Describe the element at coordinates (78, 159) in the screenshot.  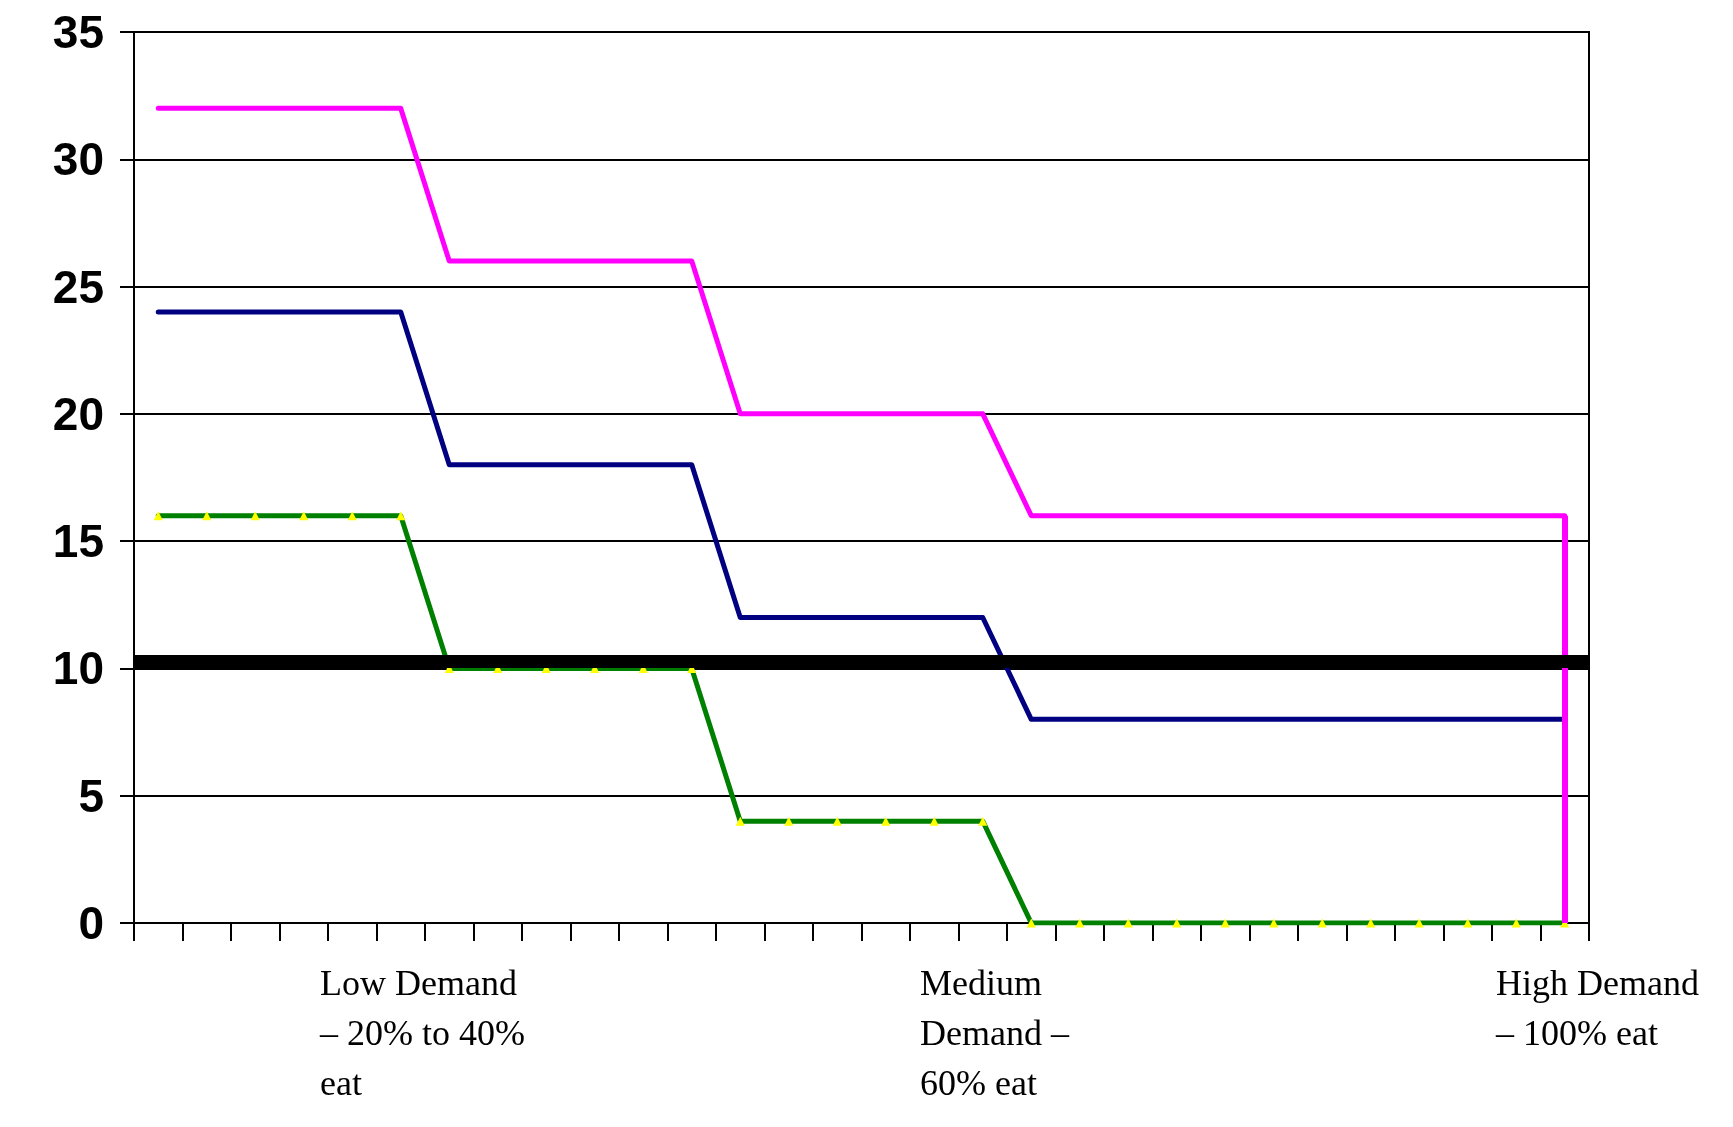
I see `y-tick-label: 30` at that location.